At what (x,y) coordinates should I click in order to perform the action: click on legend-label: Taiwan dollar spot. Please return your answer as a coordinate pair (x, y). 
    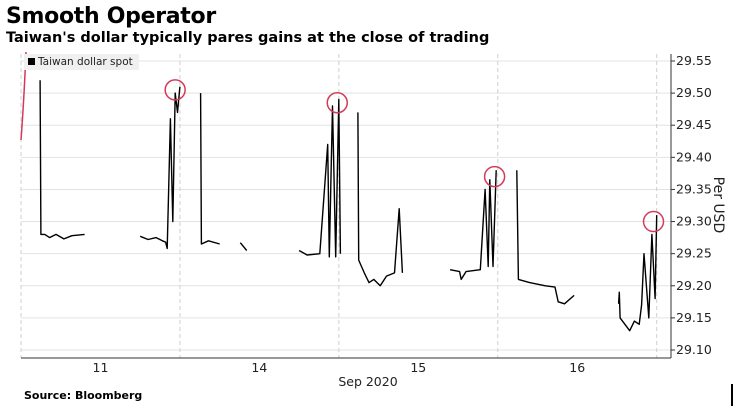
    Looking at the image, I should click on (85, 62).